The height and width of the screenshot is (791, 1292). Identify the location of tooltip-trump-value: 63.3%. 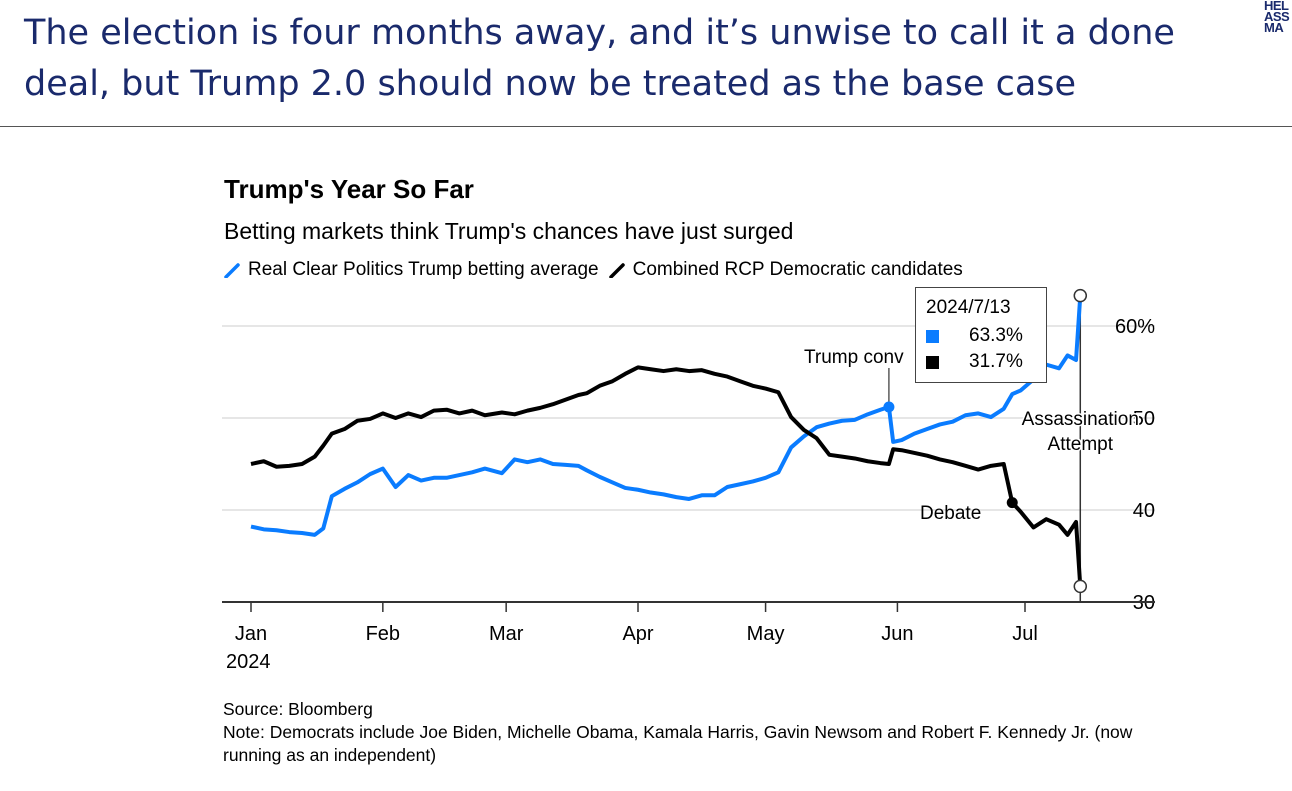
(996, 335).